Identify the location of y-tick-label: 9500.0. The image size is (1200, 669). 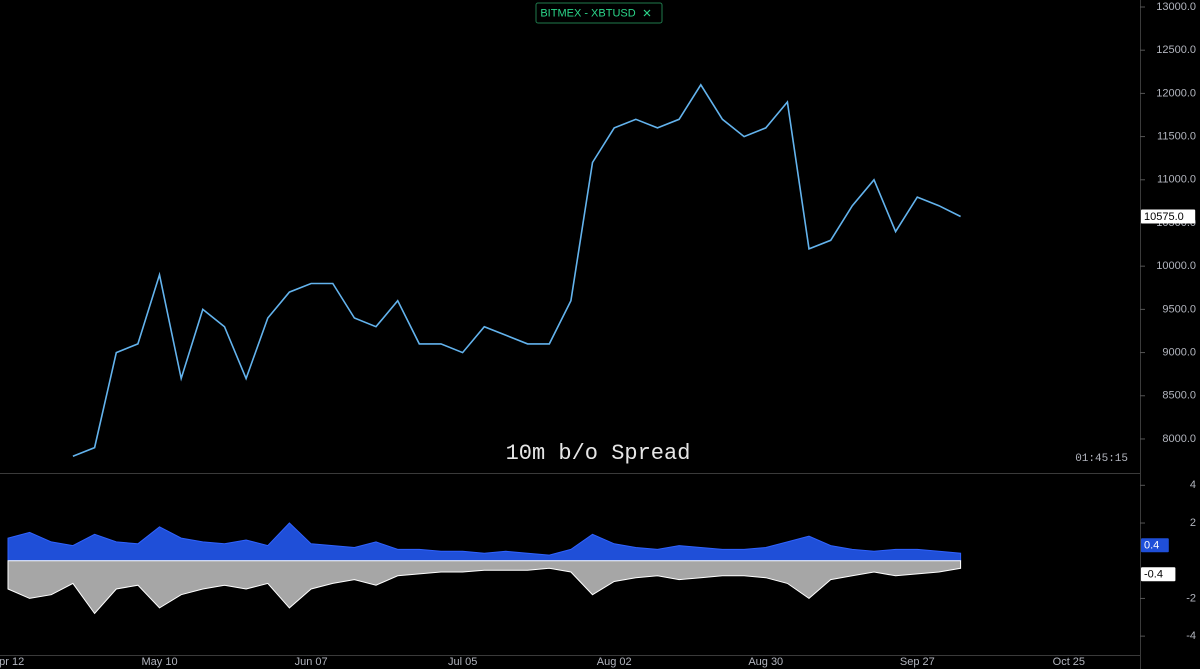
(1179, 309).